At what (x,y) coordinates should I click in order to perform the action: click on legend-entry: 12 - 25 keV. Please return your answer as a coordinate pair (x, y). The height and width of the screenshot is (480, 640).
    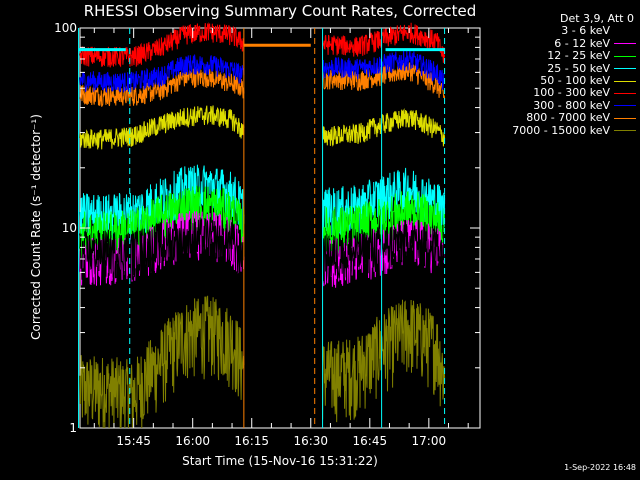
    Looking at the image, I should click on (561, 56).